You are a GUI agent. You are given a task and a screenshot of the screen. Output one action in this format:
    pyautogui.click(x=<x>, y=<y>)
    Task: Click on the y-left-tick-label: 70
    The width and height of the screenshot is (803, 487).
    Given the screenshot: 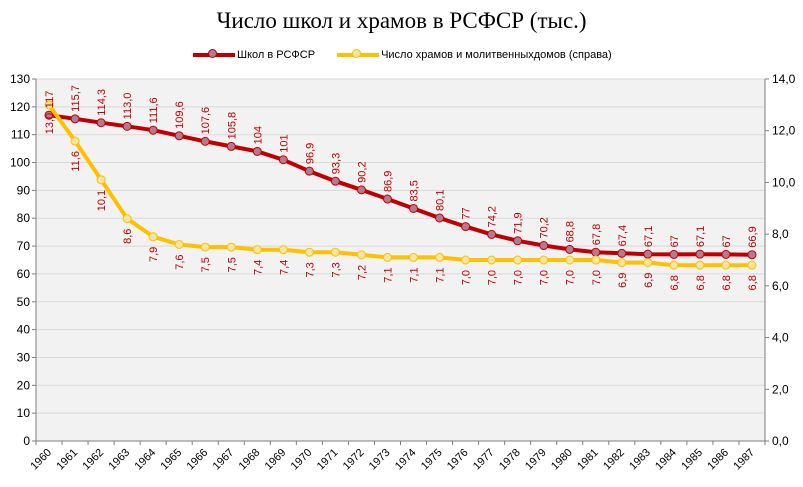 What is the action you would take?
    pyautogui.click(x=24, y=246)
    